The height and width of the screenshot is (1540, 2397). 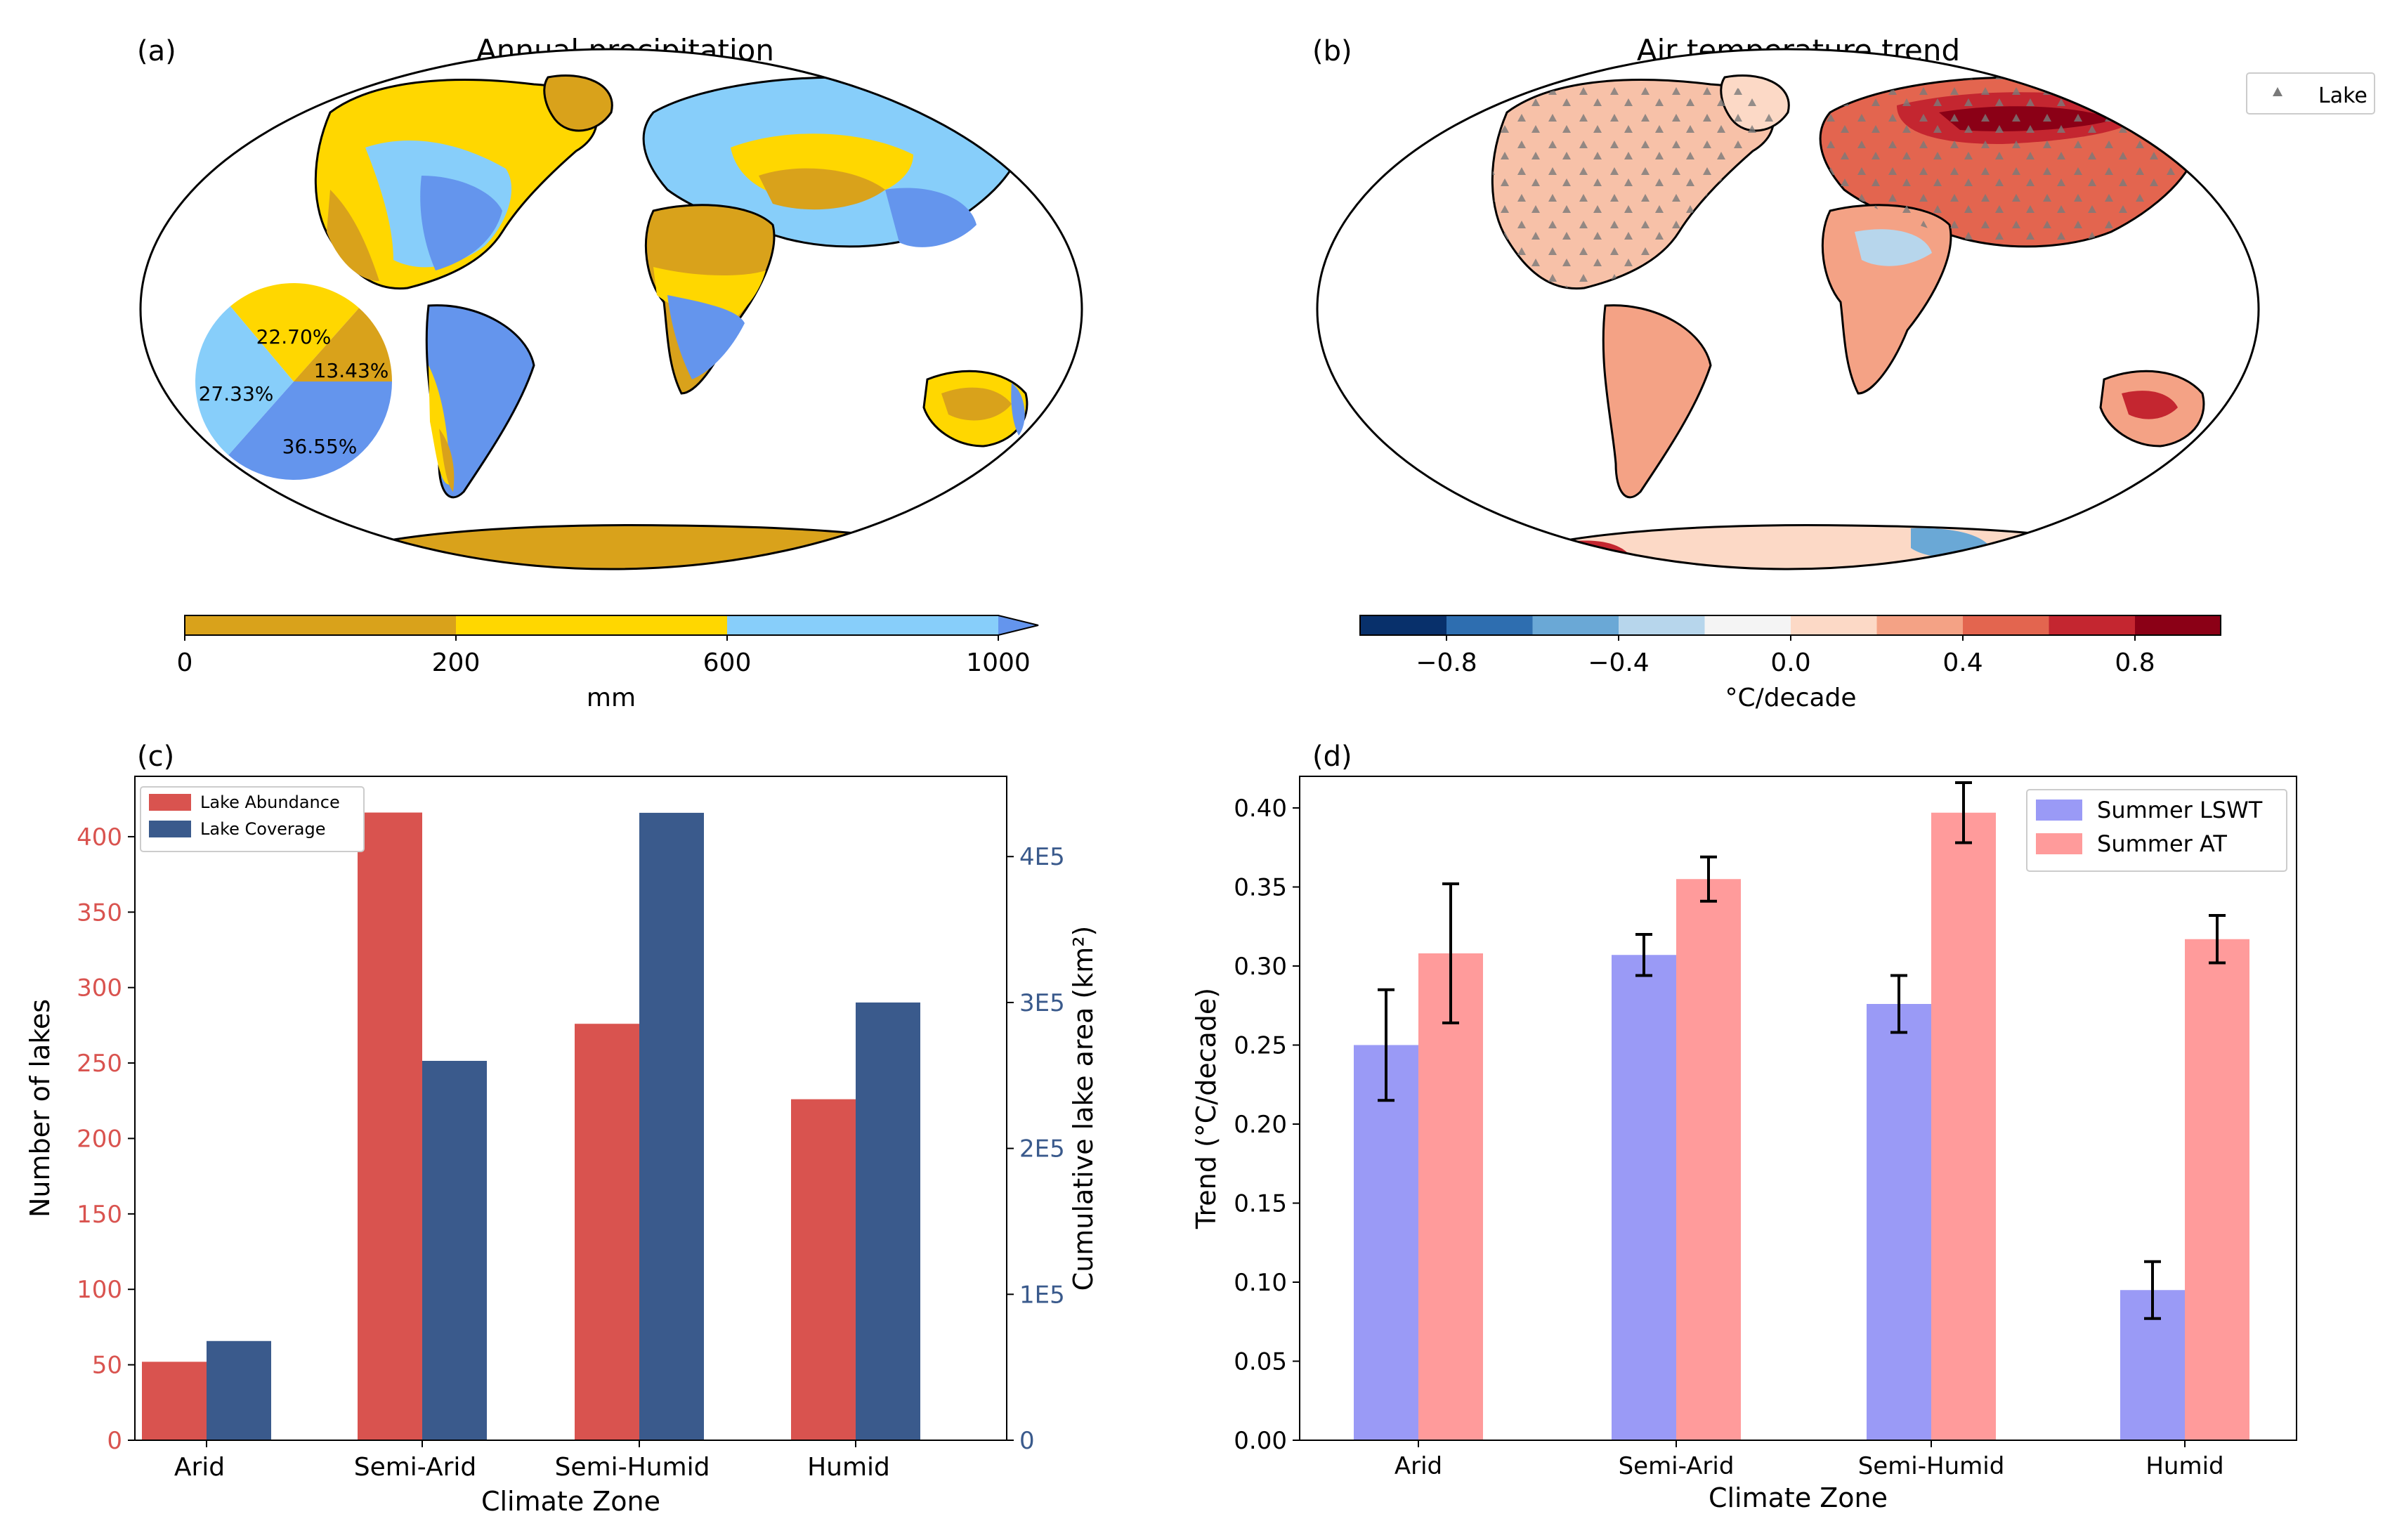 I want to click on lake-legend: Lake, so click(x=2310, y=93).